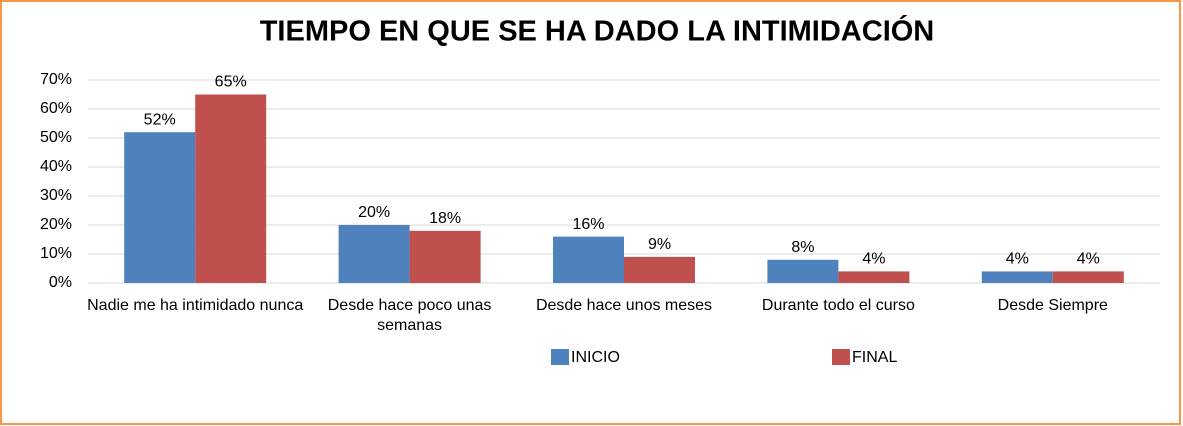  Describe the element at coordinates (56, 195) in the screenshot. I see `y-tick-label: 30%` at that location.